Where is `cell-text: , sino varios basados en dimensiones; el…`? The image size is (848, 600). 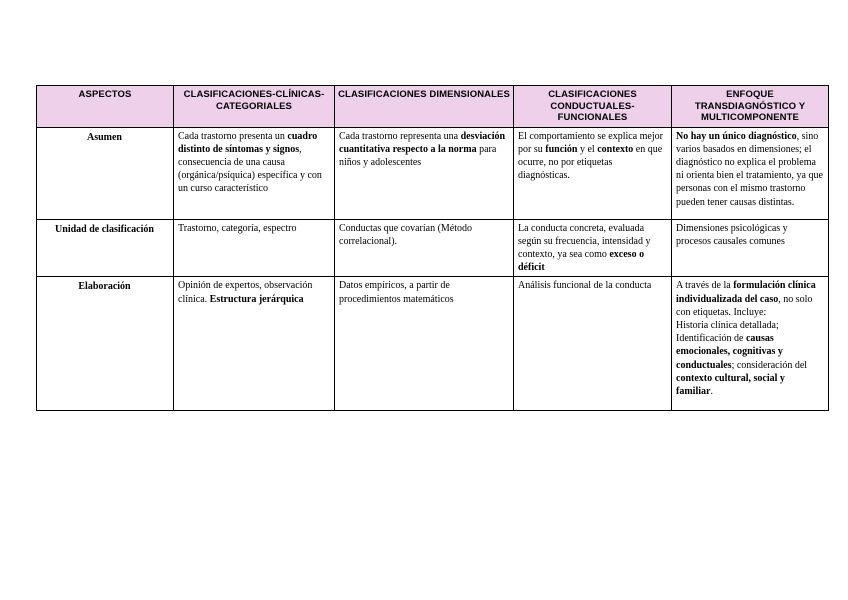 cell-text: , sino varios basados en dimensiones; el… is located at coordinates (751, 169).